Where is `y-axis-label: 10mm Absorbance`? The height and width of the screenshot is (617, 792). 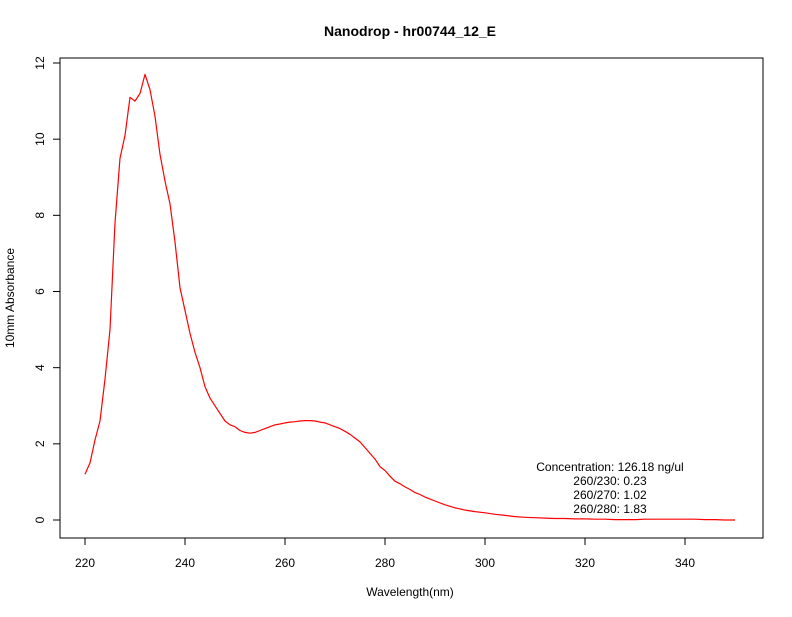 y-axis-label: 10mm Absorbance is located at coordinates (10, 298).